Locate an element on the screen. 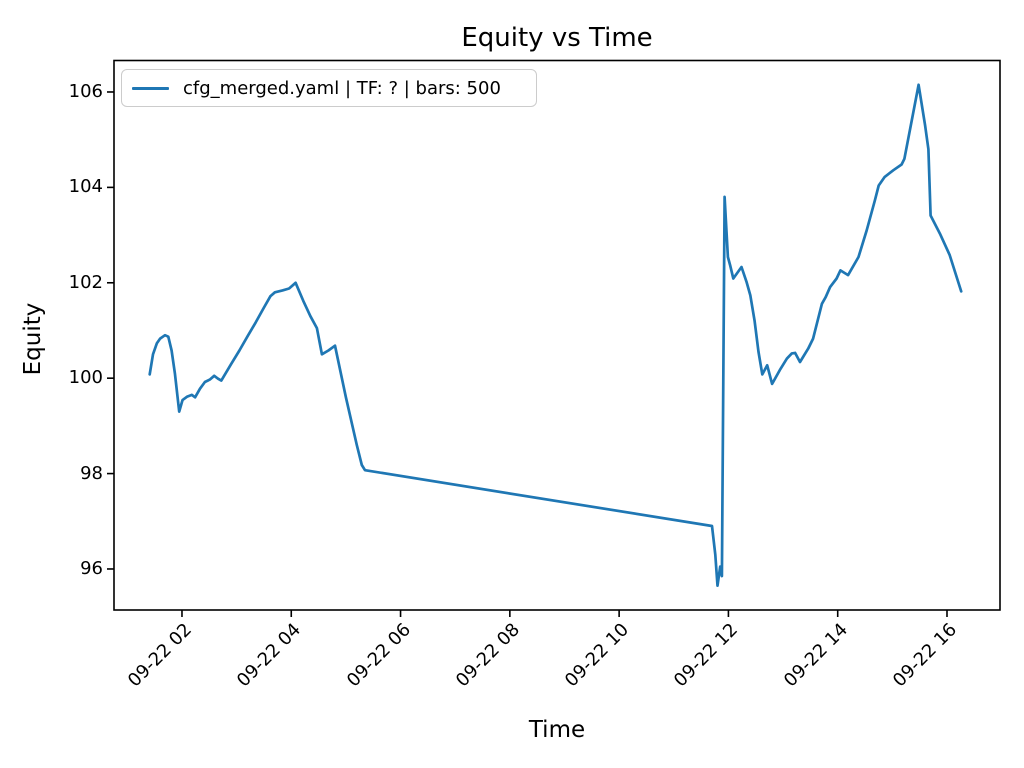 The image size is (1024, 768). y-tick-label: 96 is located at coordinates (91, 568).